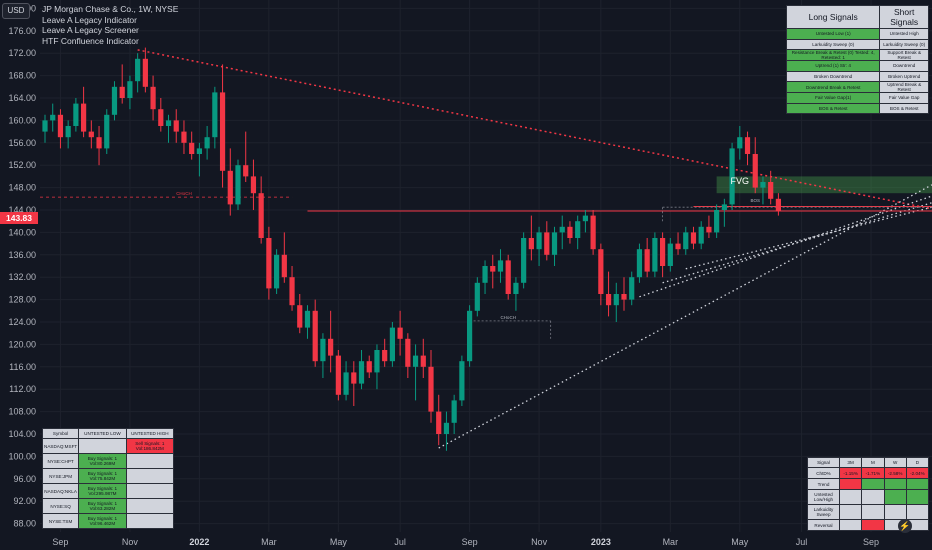 Image resolution: width=932 pixels, height=550 pixels. I want to click on screener-row: NASDAQ:NKLA Buy Signals: 1 Vol:295.987M, so click(108, 491).